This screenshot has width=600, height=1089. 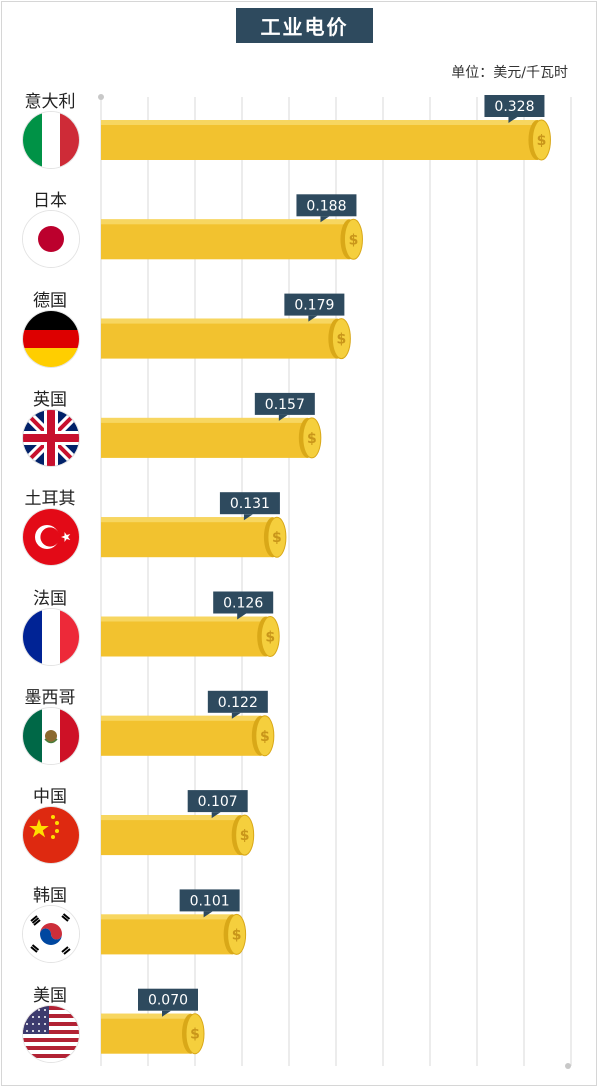 What do you see at coordinates (50, 102) in the screenshot?
I see `country-name: 意大利` at bounding box center [50, 102].